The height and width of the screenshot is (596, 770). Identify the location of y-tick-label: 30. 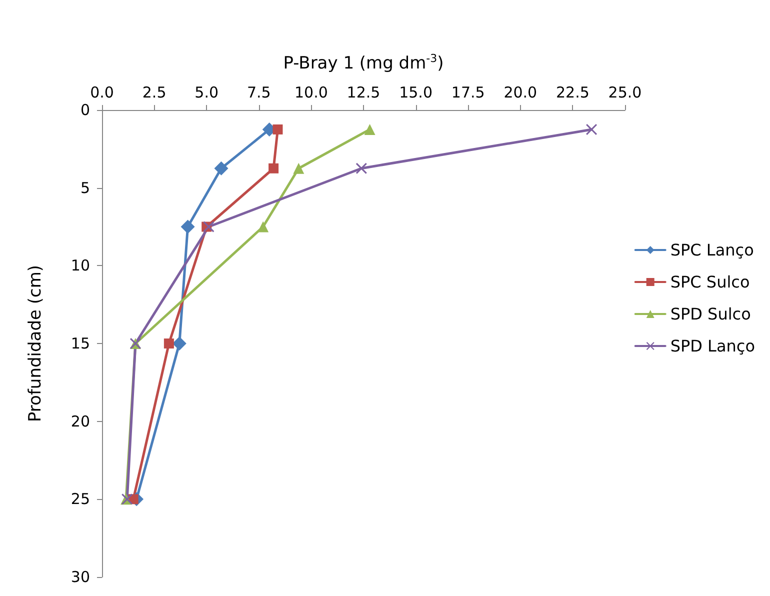
(80, 577).